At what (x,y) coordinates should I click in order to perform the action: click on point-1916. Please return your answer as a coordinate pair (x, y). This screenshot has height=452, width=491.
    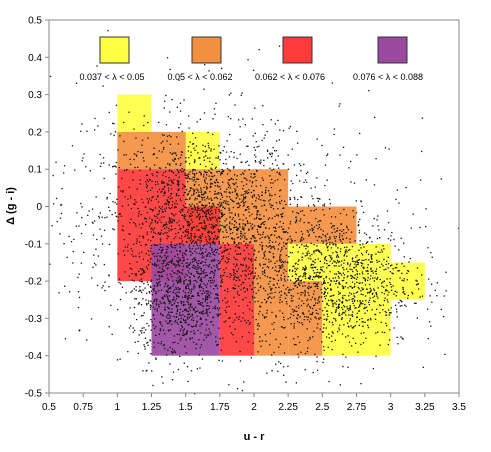
    Looking at the image, I should click on (352, 258).